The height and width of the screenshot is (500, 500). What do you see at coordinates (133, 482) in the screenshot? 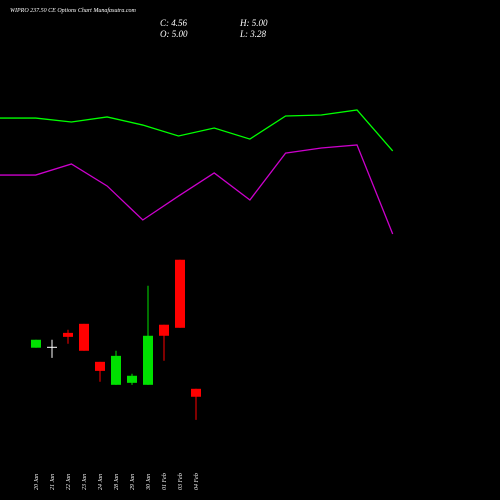
I see `x-tick-label: 29 Jan` at bounding box center [133, 482].